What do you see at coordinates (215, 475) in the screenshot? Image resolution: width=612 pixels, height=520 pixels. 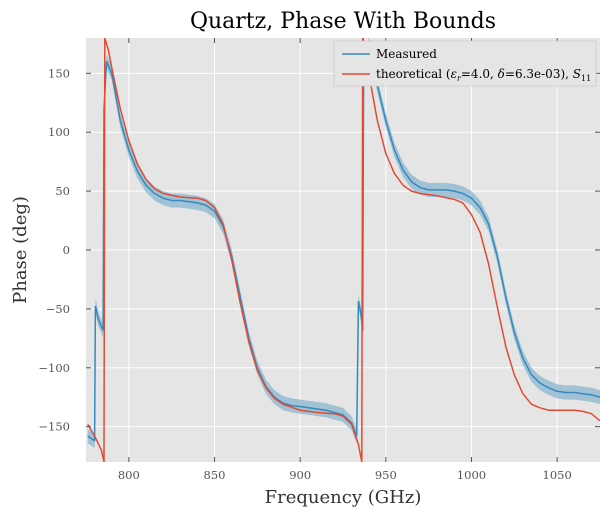 I see `x-tick-label: 850` at bounding box center [215, 475].